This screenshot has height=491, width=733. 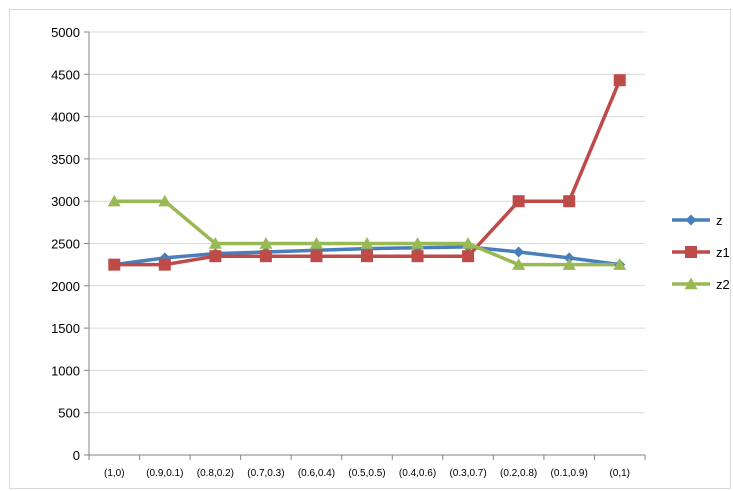 What do you see at coordinates (316, 473) in the screenshot?
I see `x-tick-label: (0.6,0.4)` at bounding box center [316, 473].